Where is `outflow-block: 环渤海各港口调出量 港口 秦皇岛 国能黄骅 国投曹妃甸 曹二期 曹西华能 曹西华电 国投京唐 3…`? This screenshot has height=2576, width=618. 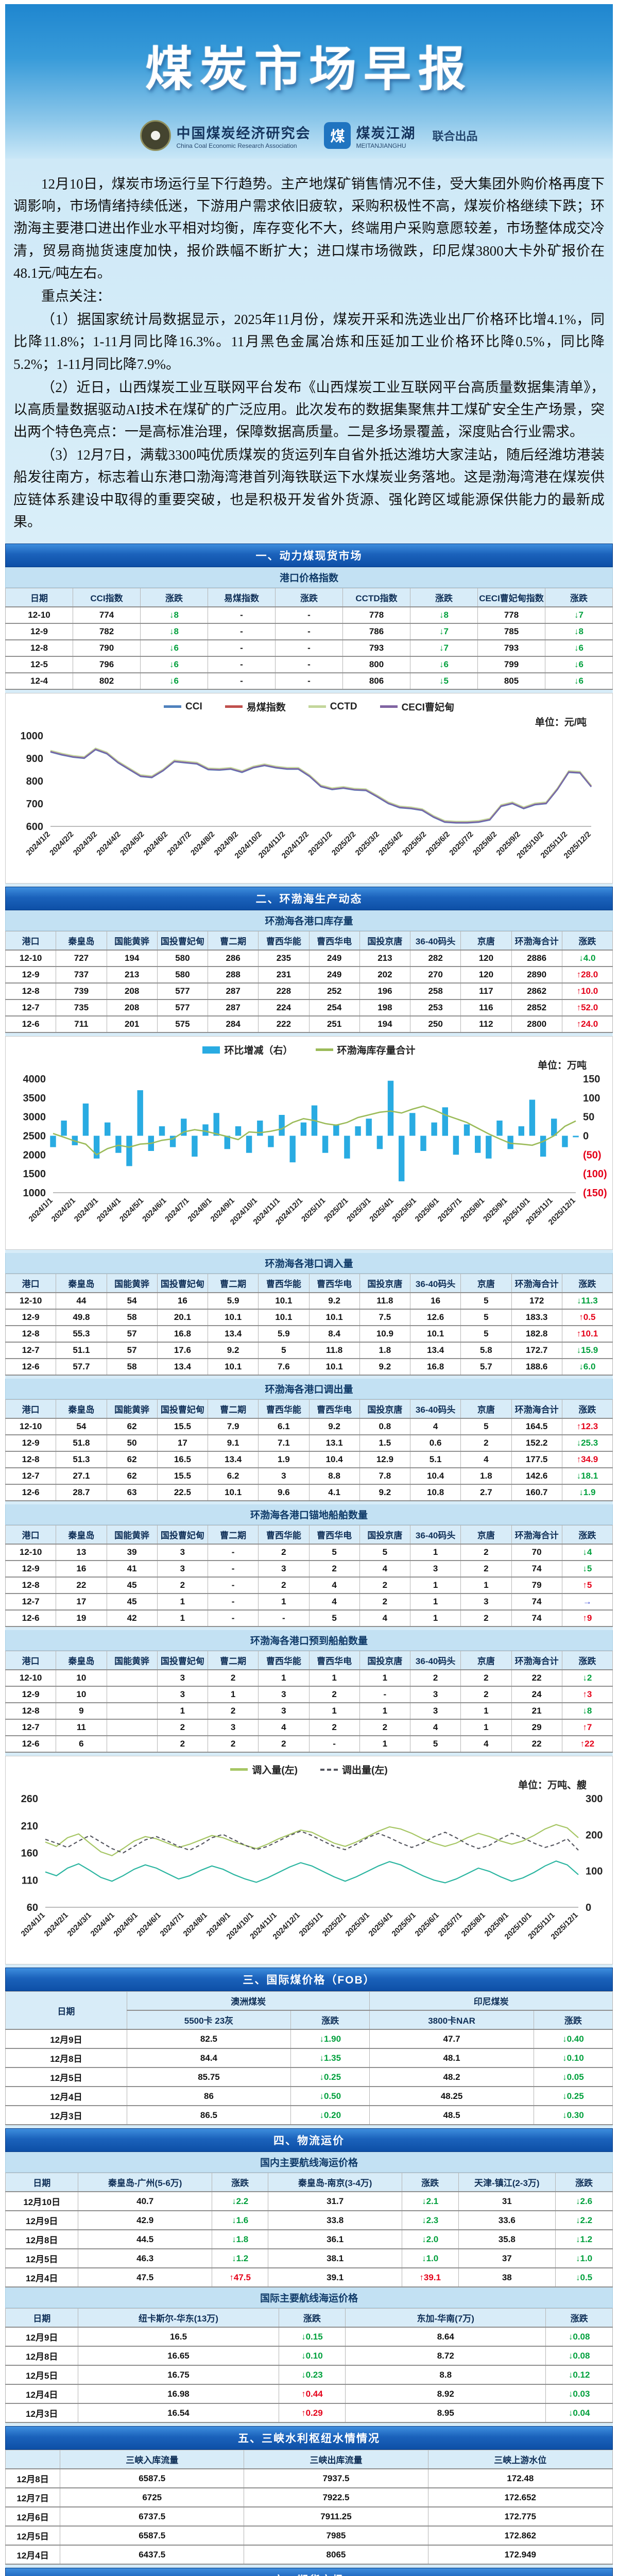
outflow-block: 环渤海各港口调出量 港口 秦皇岛 国能黄骅 国投曹妃甸 曹二期 曹西华能 曹西华电 国投京唐 3… is located at coordinates (309, 1440).